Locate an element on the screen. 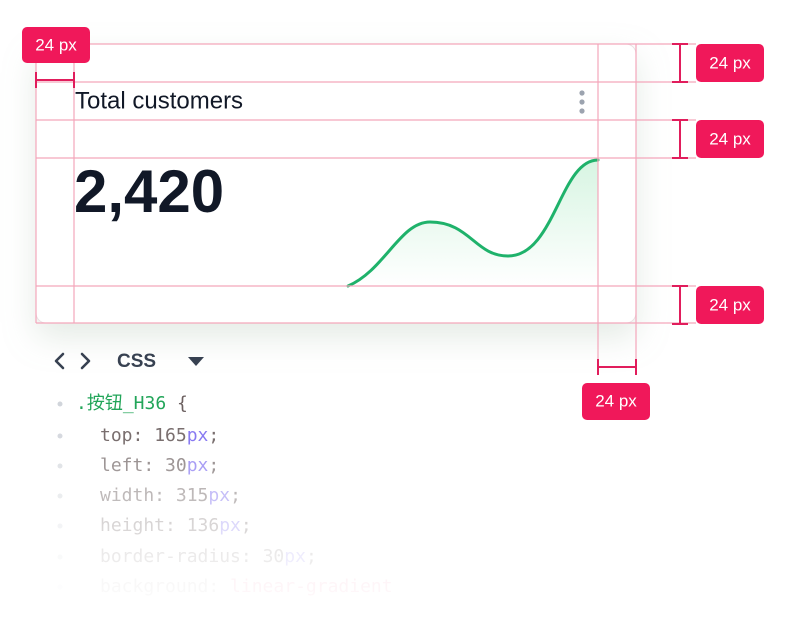 The image size is (800, 622). code-token: ; is located at coordinates (213, 435).